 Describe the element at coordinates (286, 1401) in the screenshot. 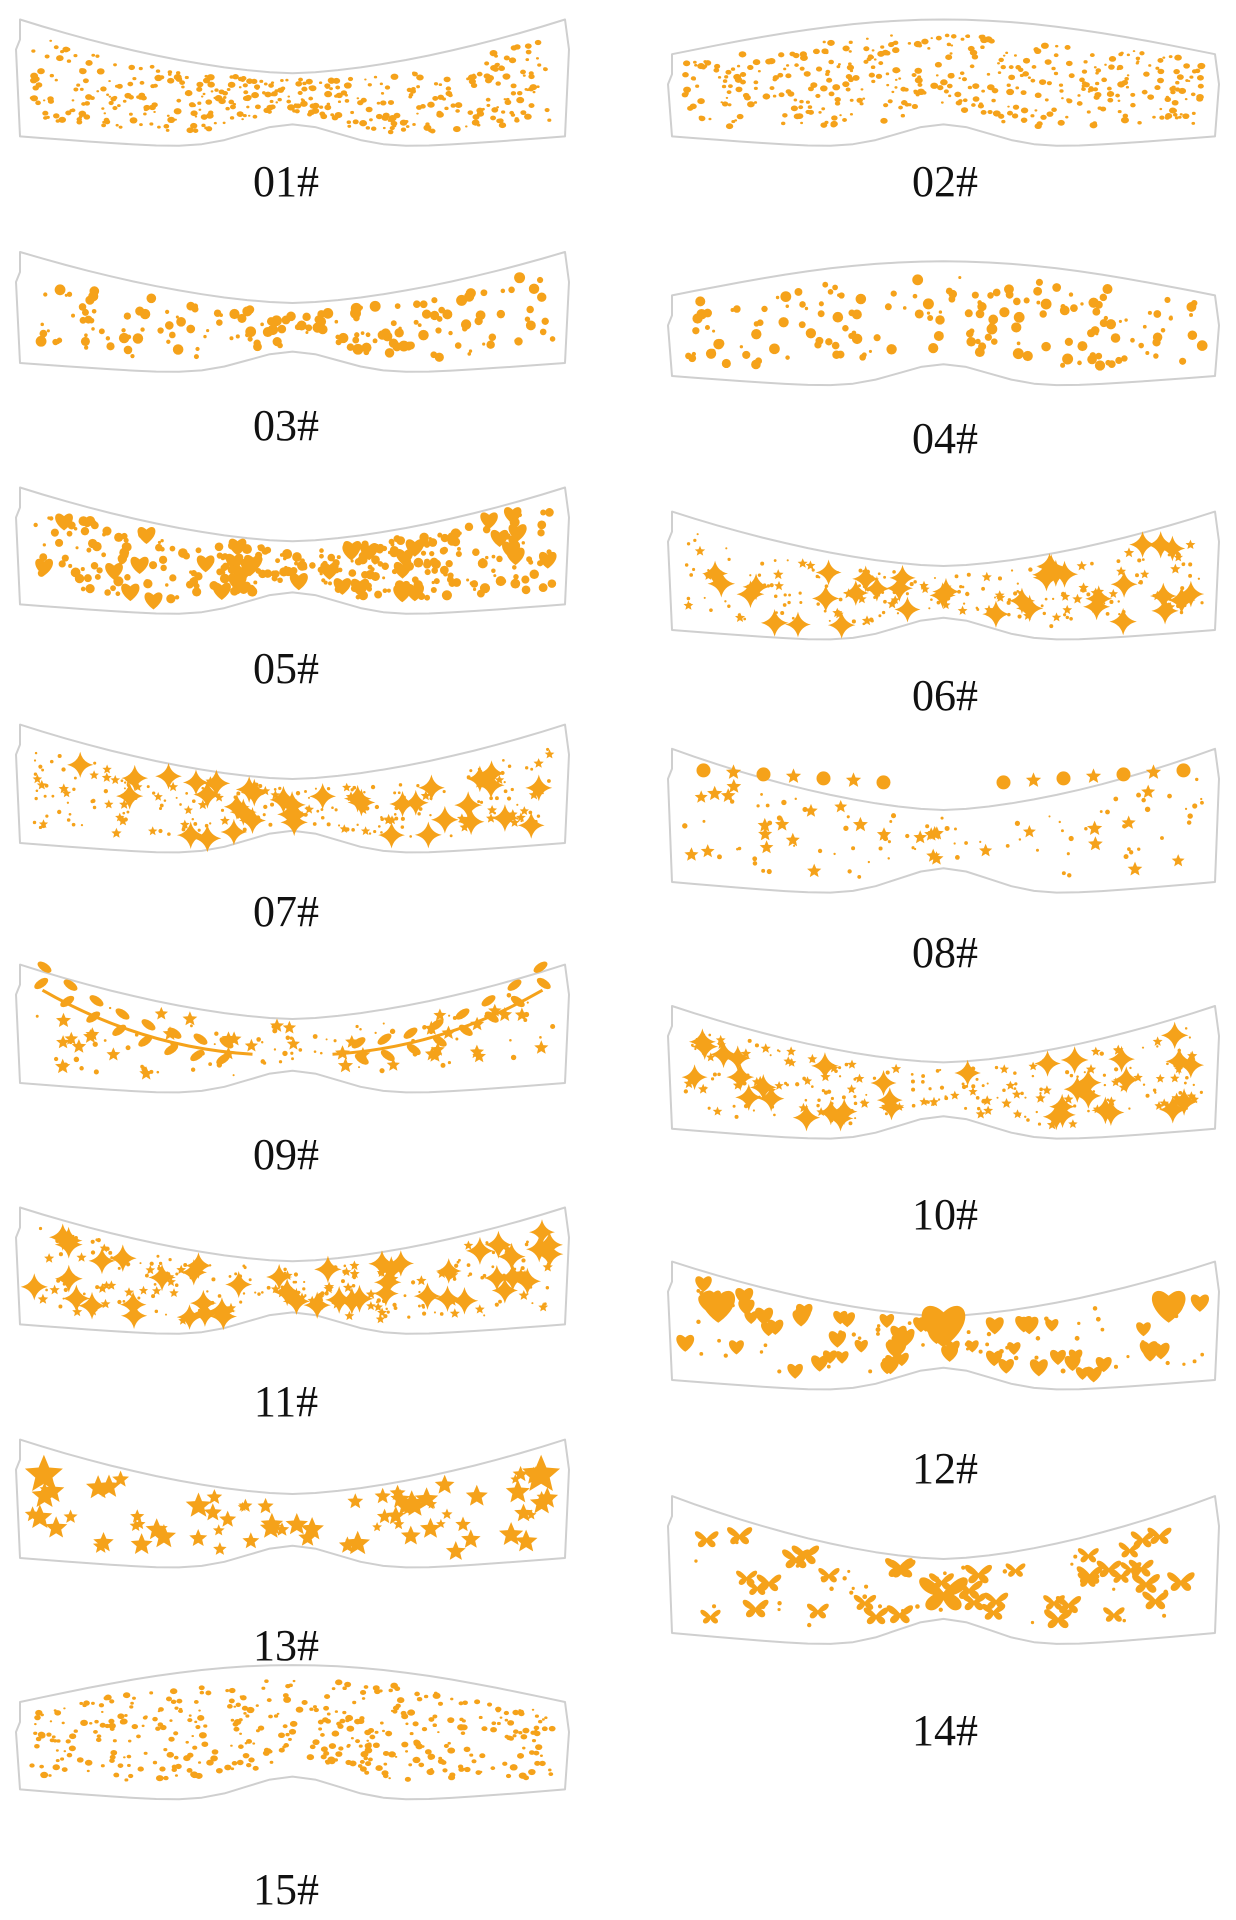

I see `stencil-label-11: 11#` at that location.